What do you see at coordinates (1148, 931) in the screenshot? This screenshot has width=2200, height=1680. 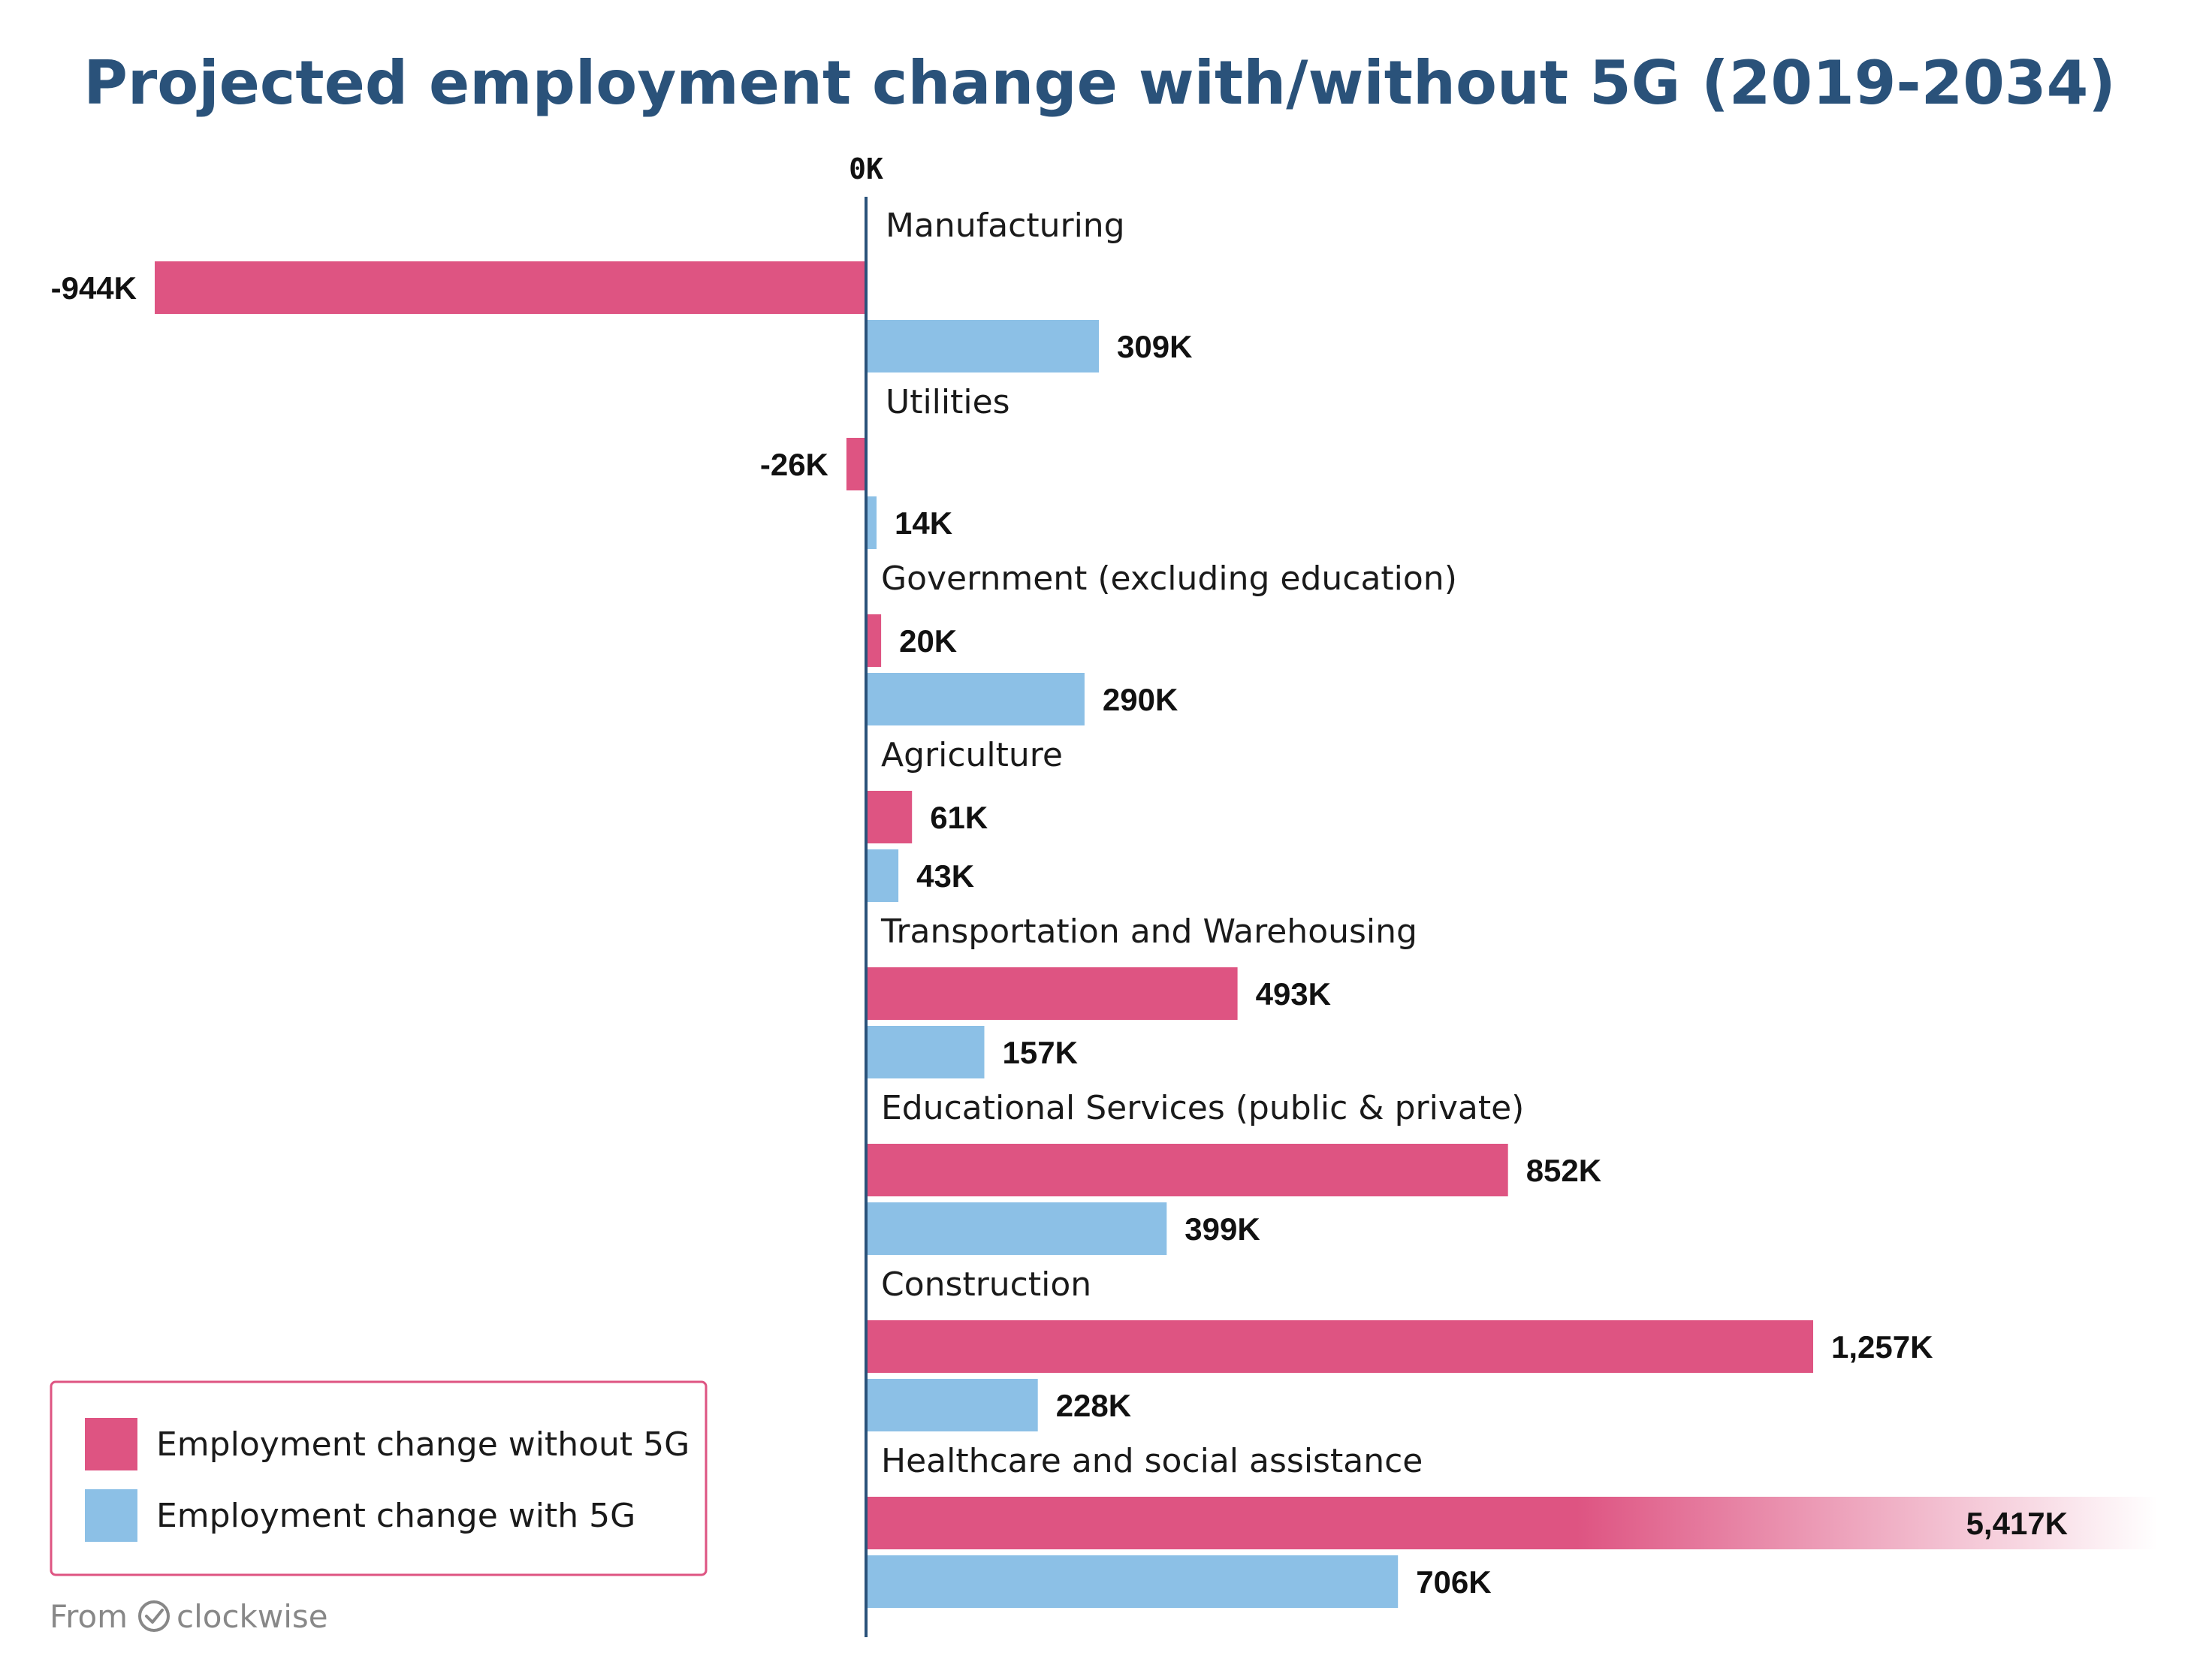 I see `category-label-transportation-and-warehousing: Transportation and Warehousing` at bounding box center [1148, 931].